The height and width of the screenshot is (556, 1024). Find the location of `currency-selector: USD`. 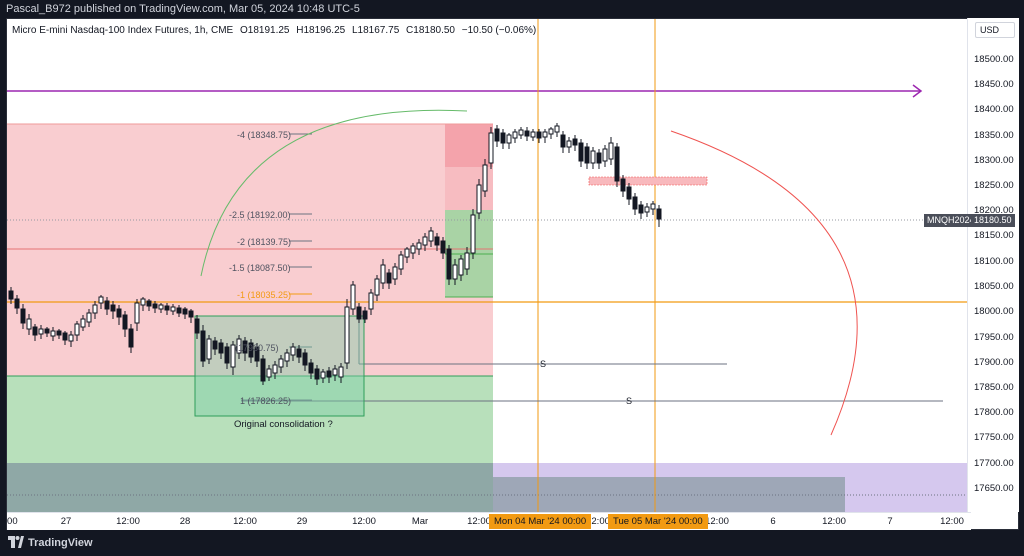

currency-selector: USD is located at coordinates (995, 30).